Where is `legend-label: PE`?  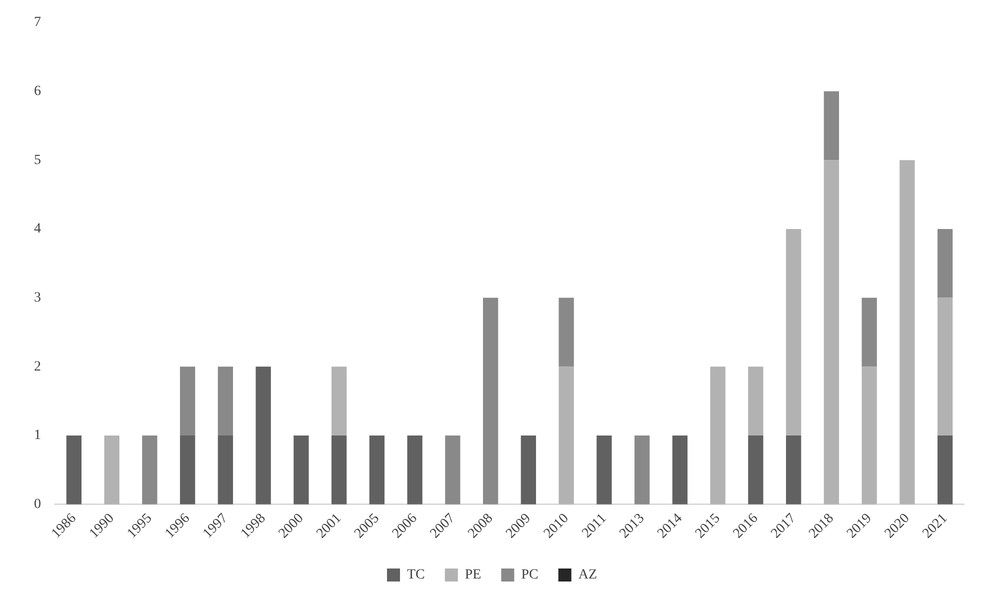 legend-label: PE is located at coordinates (473, 575).